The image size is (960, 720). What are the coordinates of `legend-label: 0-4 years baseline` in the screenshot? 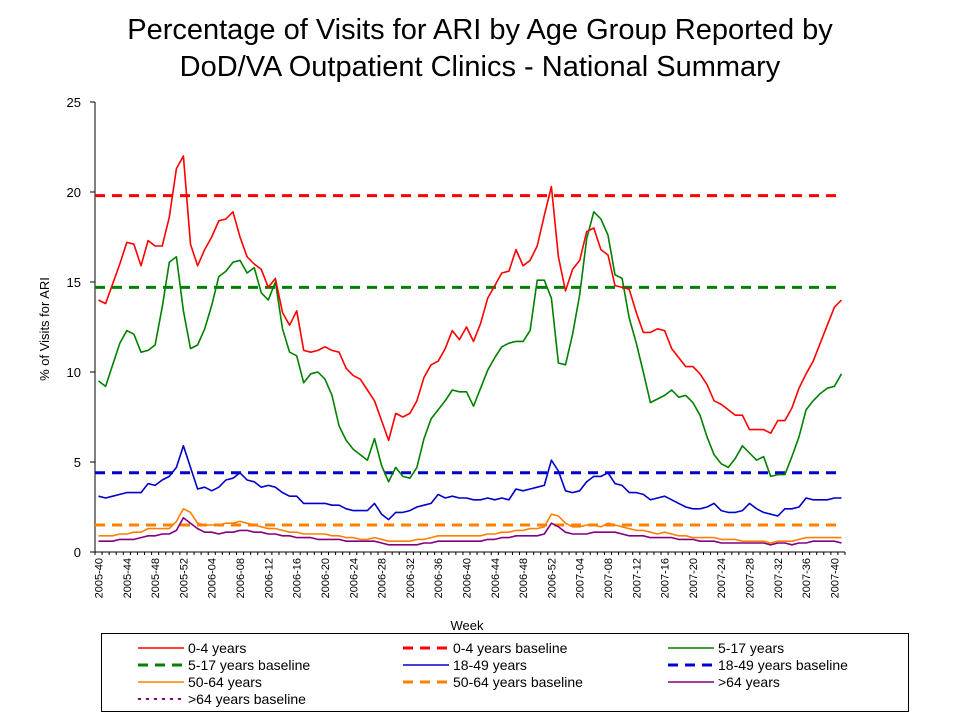 It's located at (510, 647).